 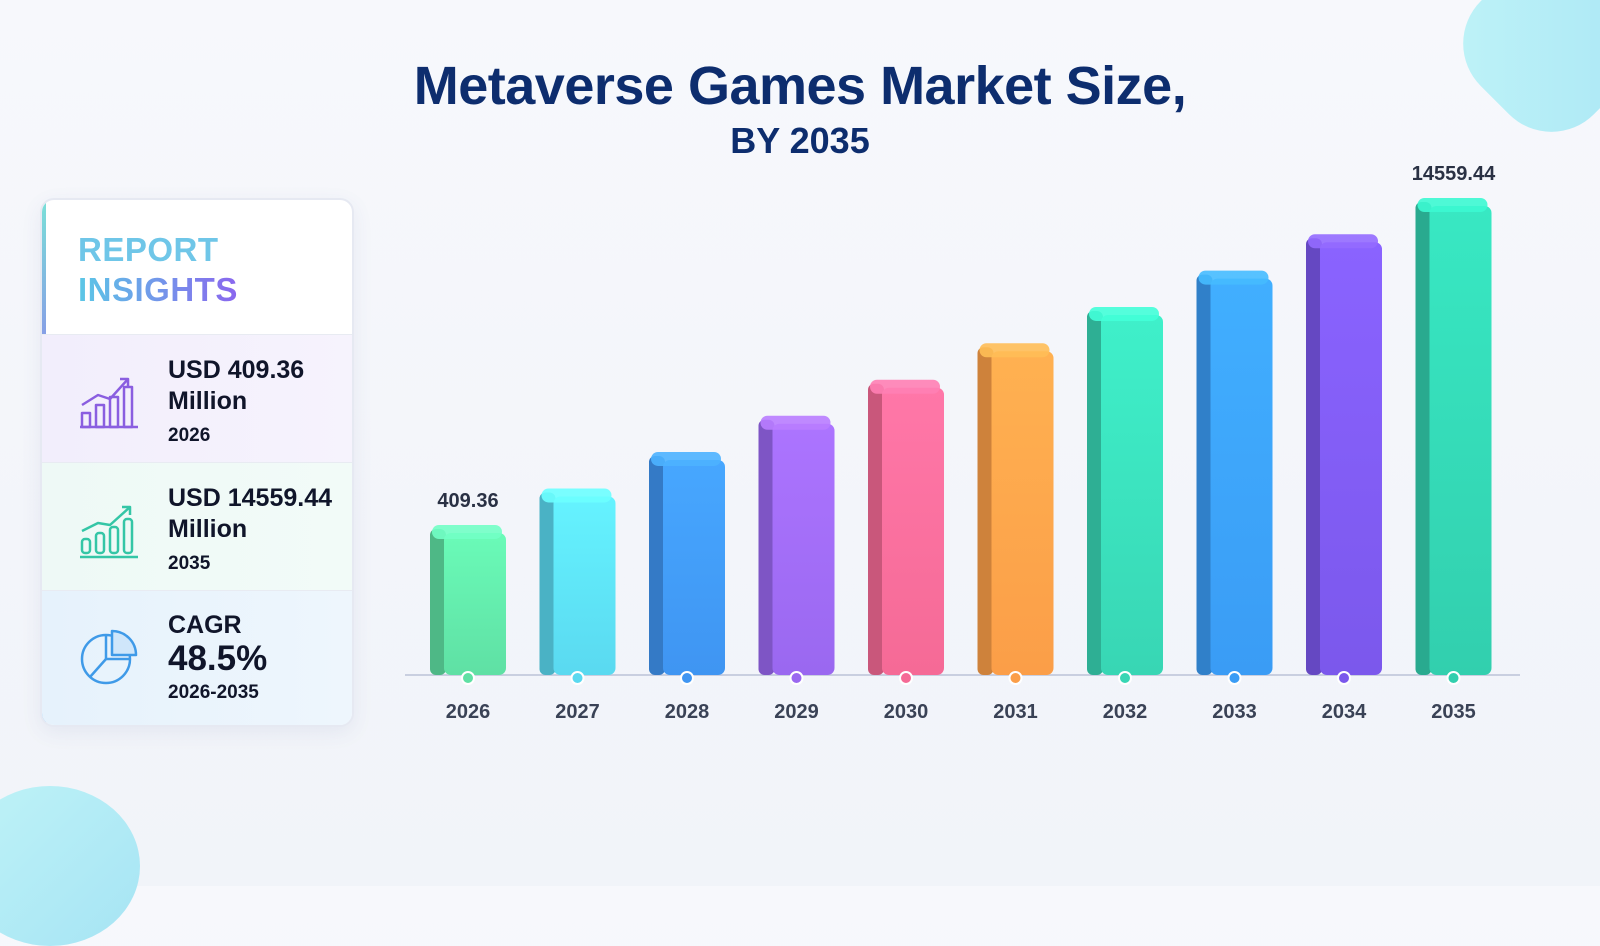 I want to click on bar-top-2034, so click(x=1343, y=241).